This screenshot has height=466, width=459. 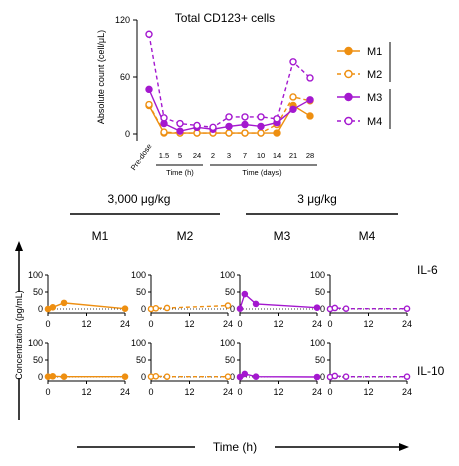 I want to click on series-line-m2, so click(x=229, y=115).